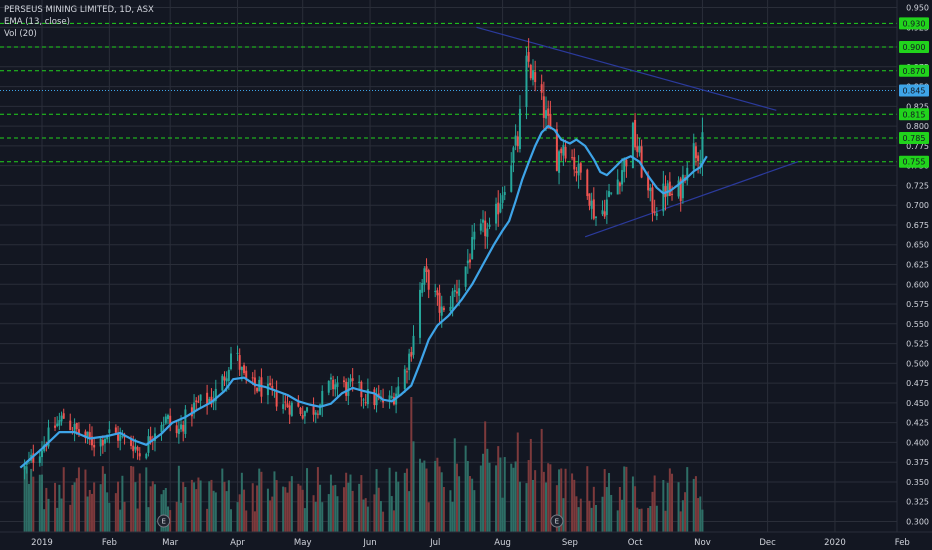 The height and width of the screenshot is (550, 932). Describe the element at coordinates (635, 543) in the screenshot. I see `time-tick-label: Oct` at that location.